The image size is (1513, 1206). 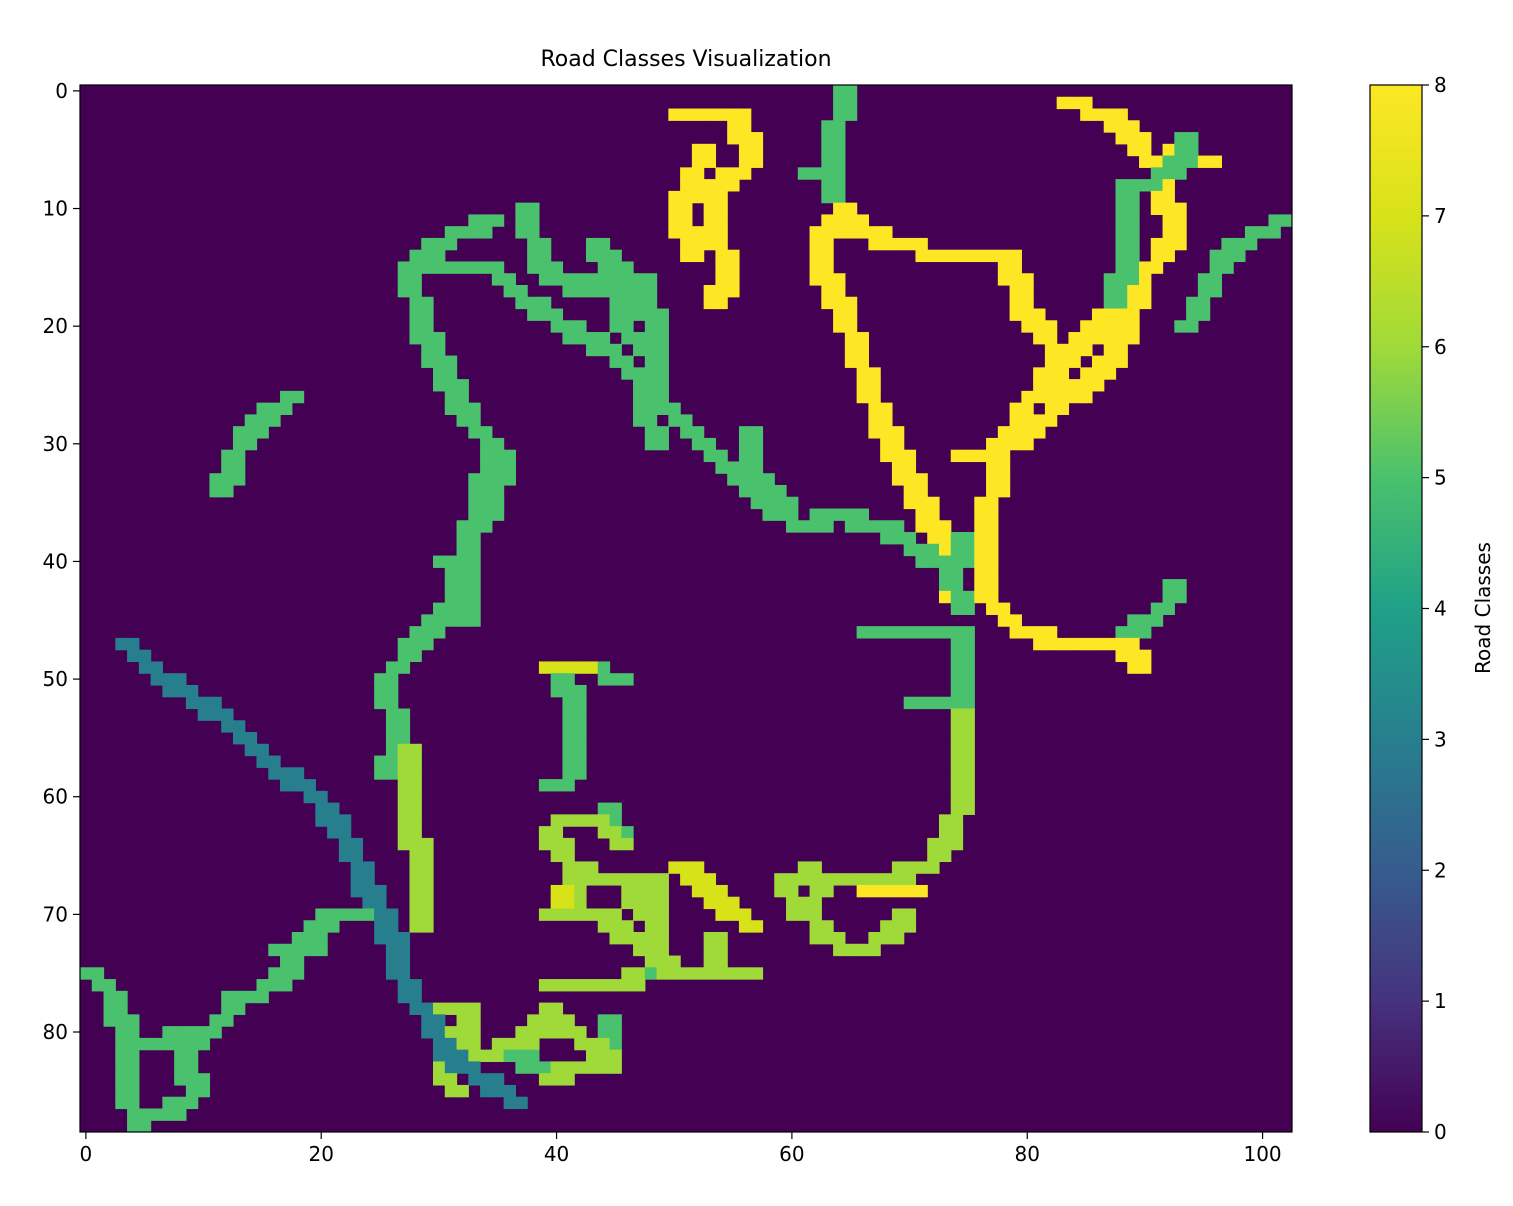 I want to click on colorbar: 0 1 2 3 4 5 6 7 8 Road Classes, so click(x=1432, y=608).